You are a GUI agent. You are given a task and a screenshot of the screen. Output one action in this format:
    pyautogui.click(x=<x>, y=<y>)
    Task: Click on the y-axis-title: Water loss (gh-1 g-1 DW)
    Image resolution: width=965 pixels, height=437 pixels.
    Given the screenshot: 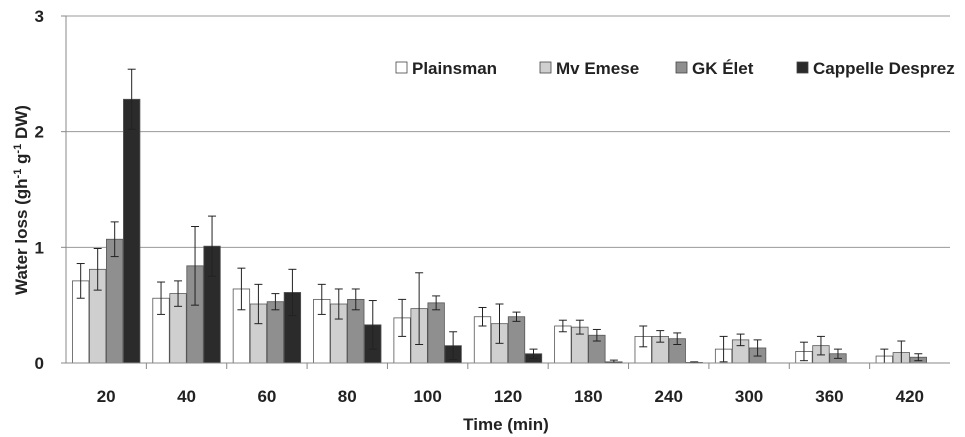 What is the action you would take?
    pyautogui.click(x=21, y=200)
    